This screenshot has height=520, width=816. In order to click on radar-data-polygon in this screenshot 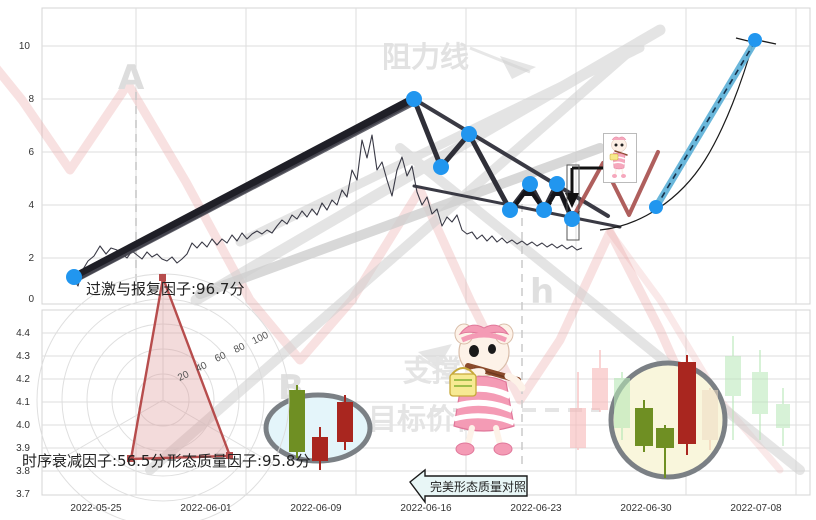, I will do `click(180, 367)`.